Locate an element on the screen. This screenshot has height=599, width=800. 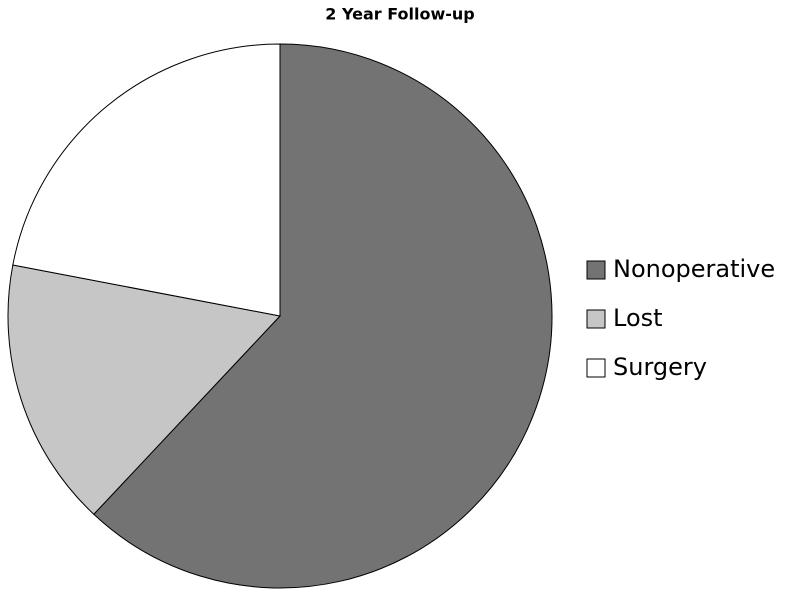
legend-label: Nonoperative is located at coordinates (694, 269).